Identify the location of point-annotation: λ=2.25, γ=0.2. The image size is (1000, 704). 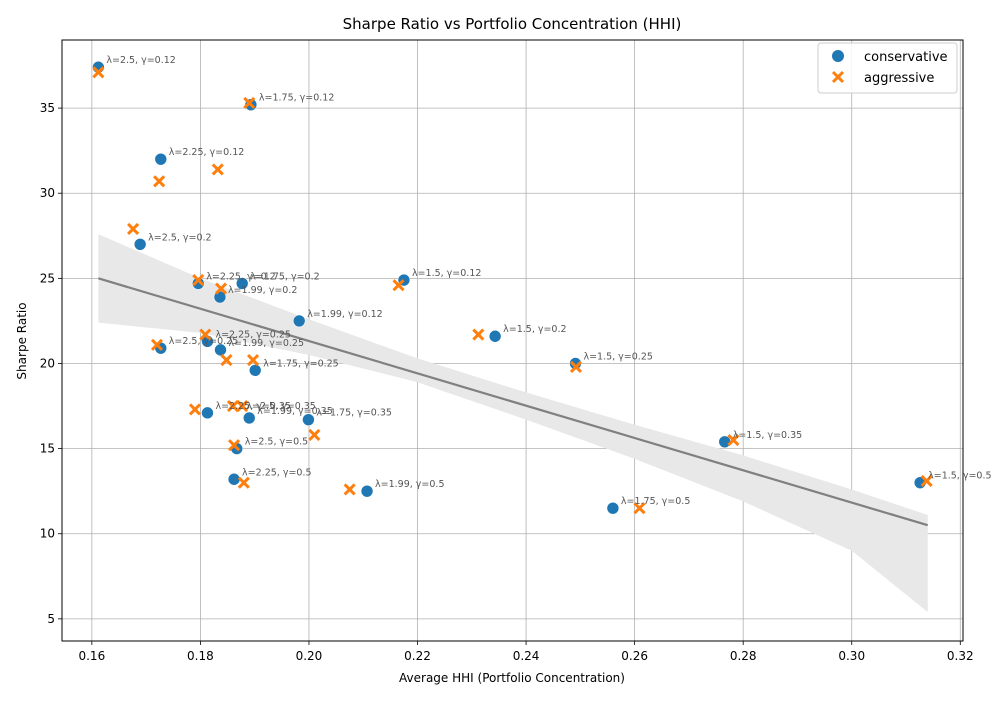
(240, 276).